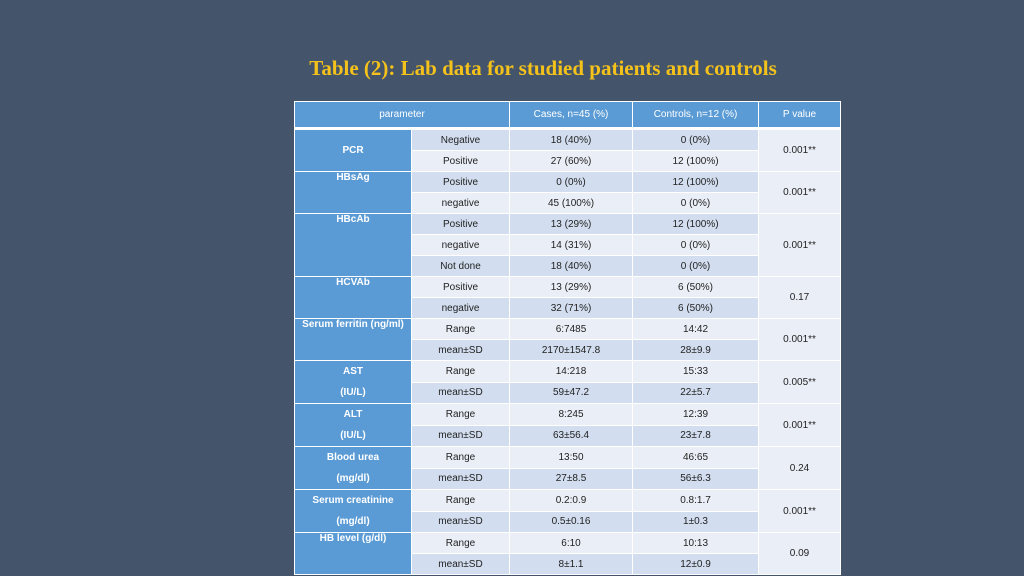 The height and width of the screenshot is (576, 1024). Describe the element at coordinates (696, 371) in the screenshot. I see `controls-cell: 15:33` at that location.